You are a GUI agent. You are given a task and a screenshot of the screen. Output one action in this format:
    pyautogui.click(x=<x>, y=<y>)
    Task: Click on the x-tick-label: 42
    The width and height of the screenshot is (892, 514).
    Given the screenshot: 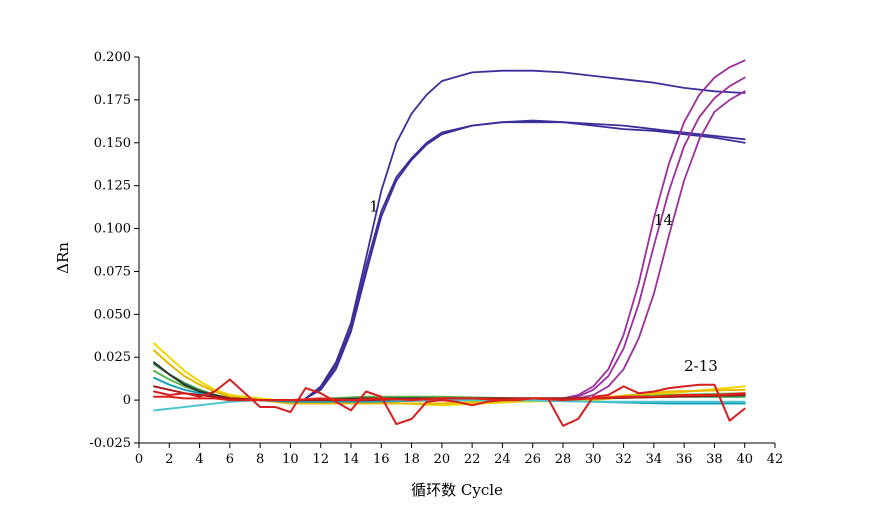 What is the action you would take?
    pyautogui.click(x=775, y=459)
    